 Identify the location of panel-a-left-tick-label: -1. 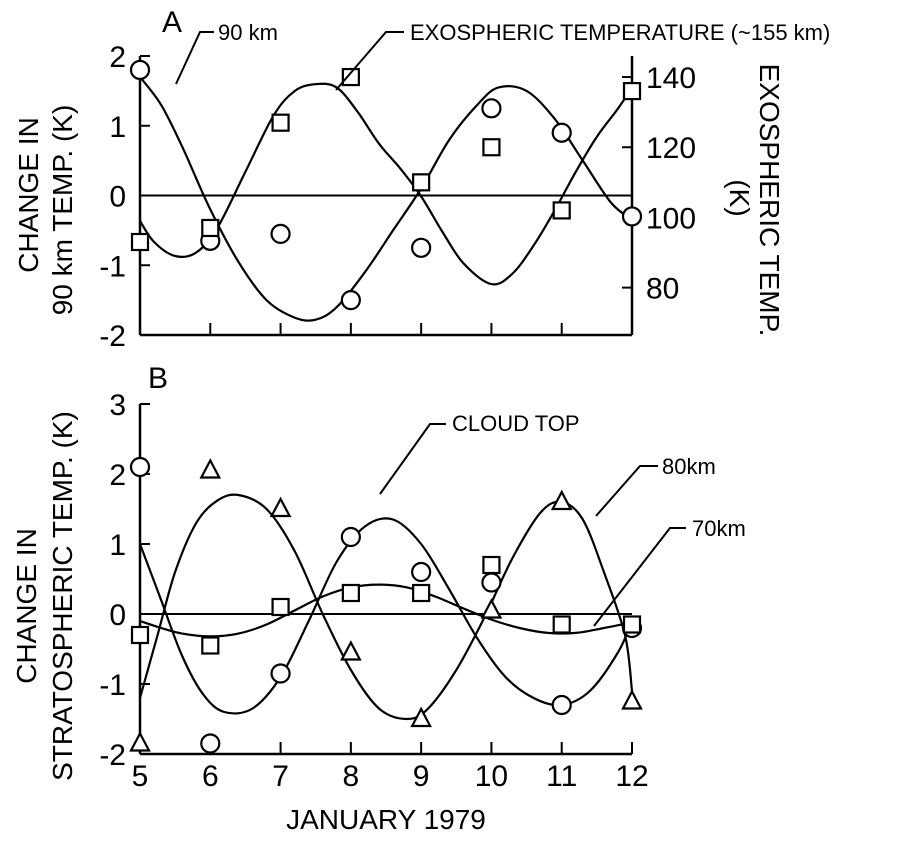
(112, 266).